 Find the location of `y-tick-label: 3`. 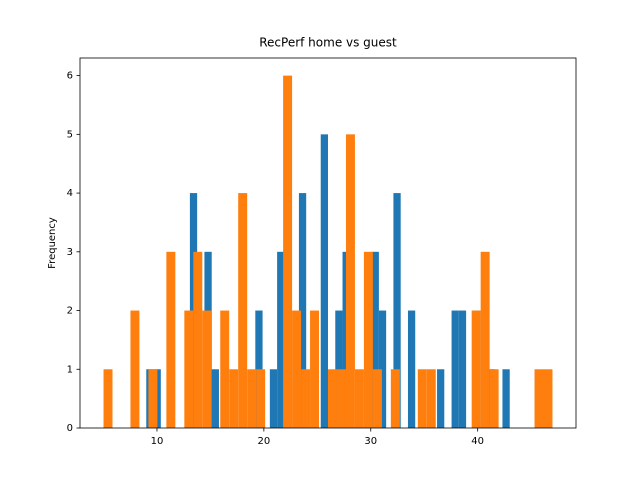

y-tick-label: 3 is located at coordinates (70, 252).